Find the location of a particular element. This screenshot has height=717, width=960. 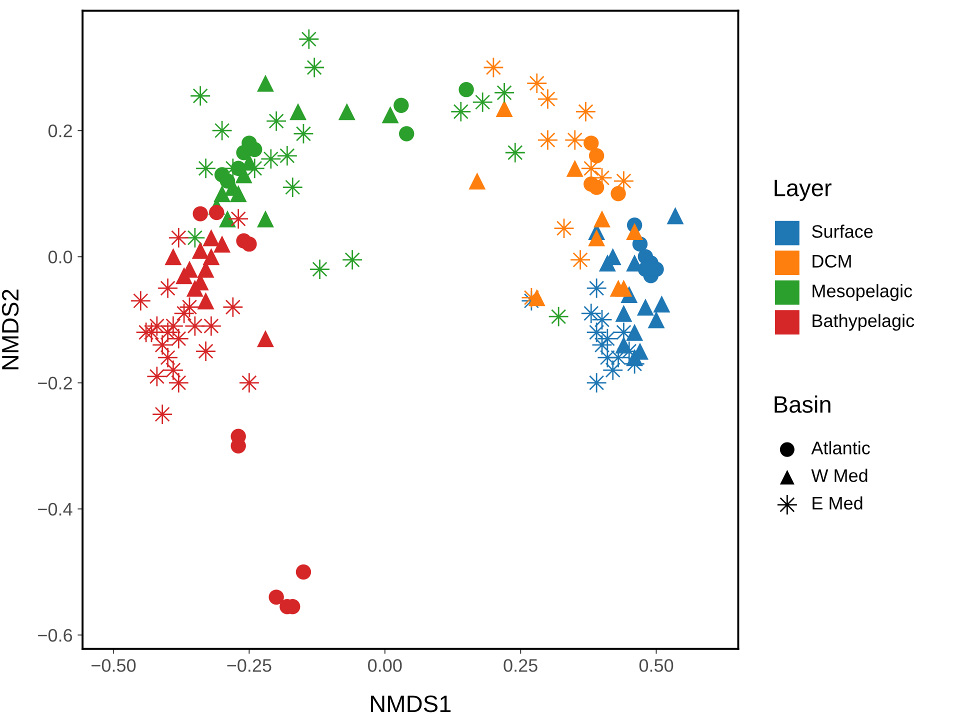

text: Atlantic is located at coordinates (840, 447).